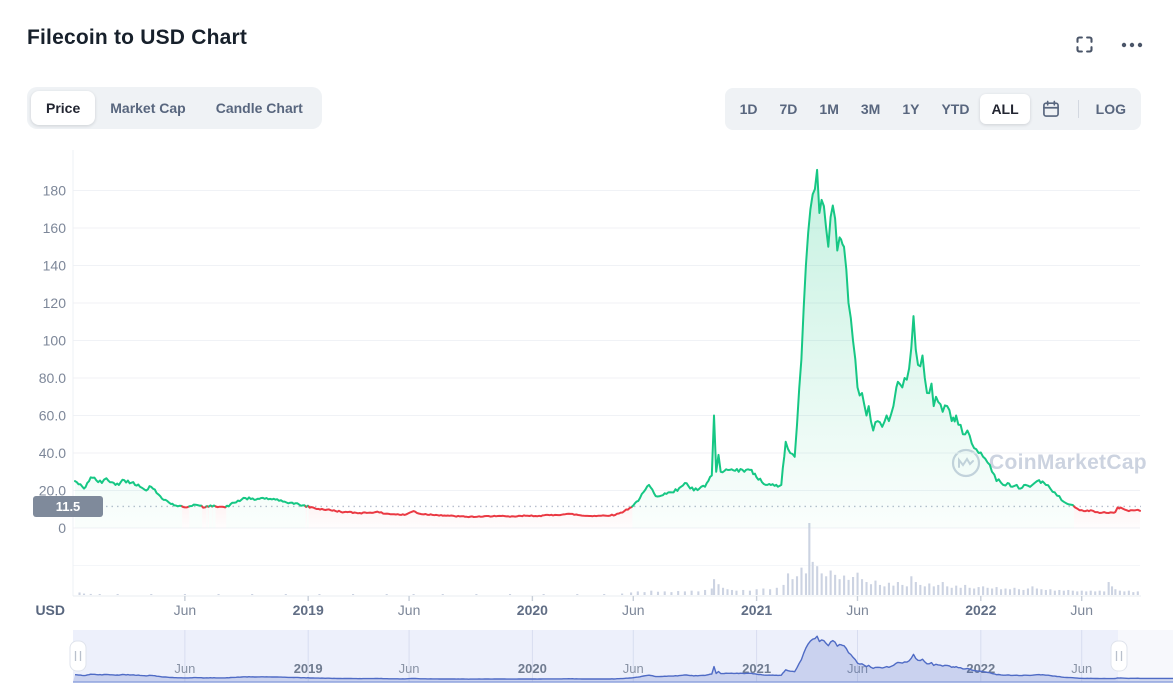 This screenshot has height=699, width=1173. Describe the element at coordinates (532, 610) in the screenshot. I see `x-axis-label: 2020` at that location.